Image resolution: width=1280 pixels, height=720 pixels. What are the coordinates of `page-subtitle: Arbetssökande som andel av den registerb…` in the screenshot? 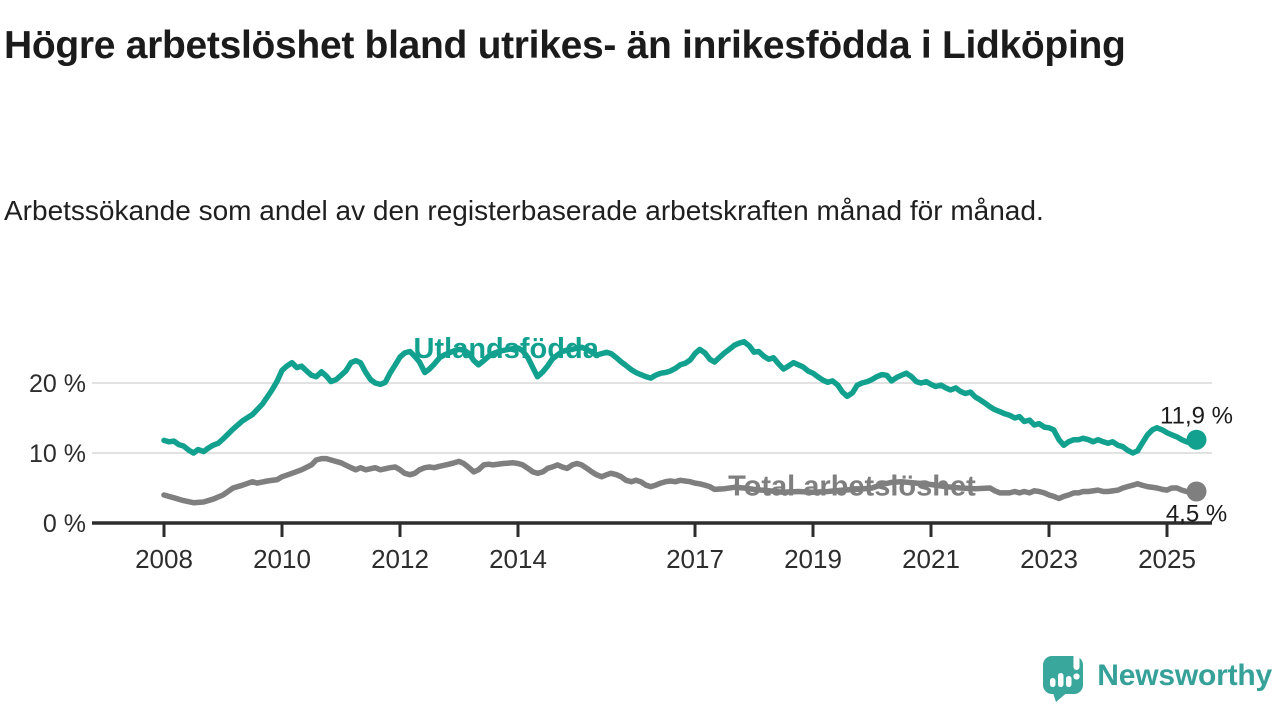 It's located at (524, 210).